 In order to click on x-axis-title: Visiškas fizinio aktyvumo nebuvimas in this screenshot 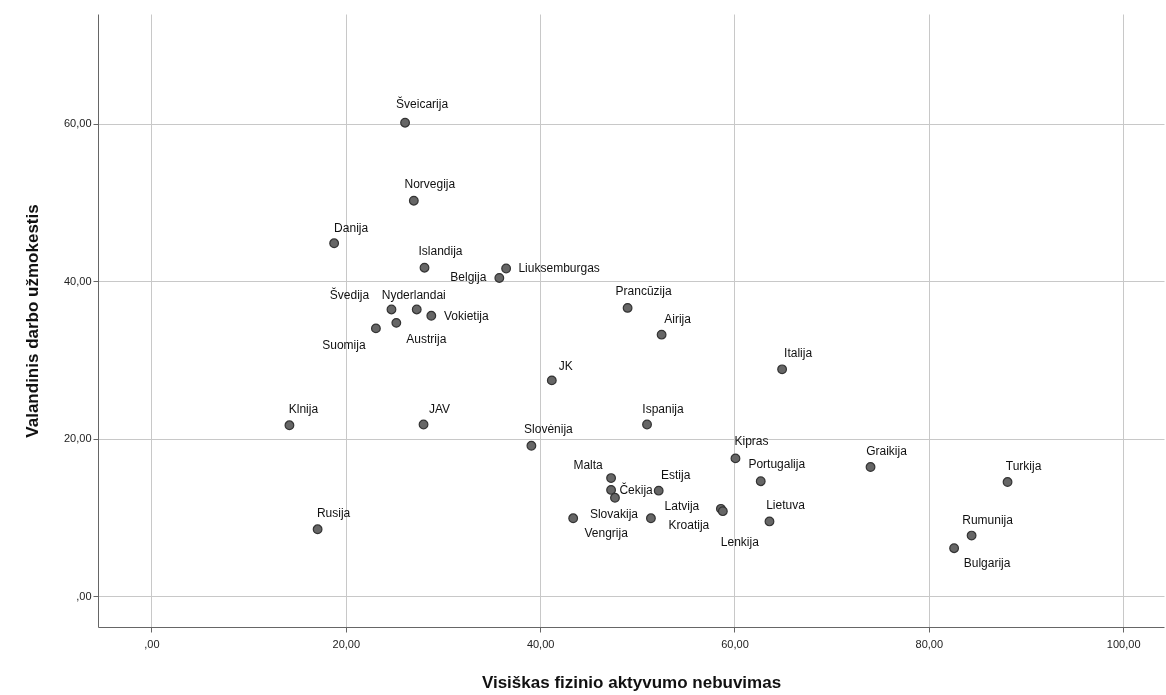, I will do `click(631, 682)`.